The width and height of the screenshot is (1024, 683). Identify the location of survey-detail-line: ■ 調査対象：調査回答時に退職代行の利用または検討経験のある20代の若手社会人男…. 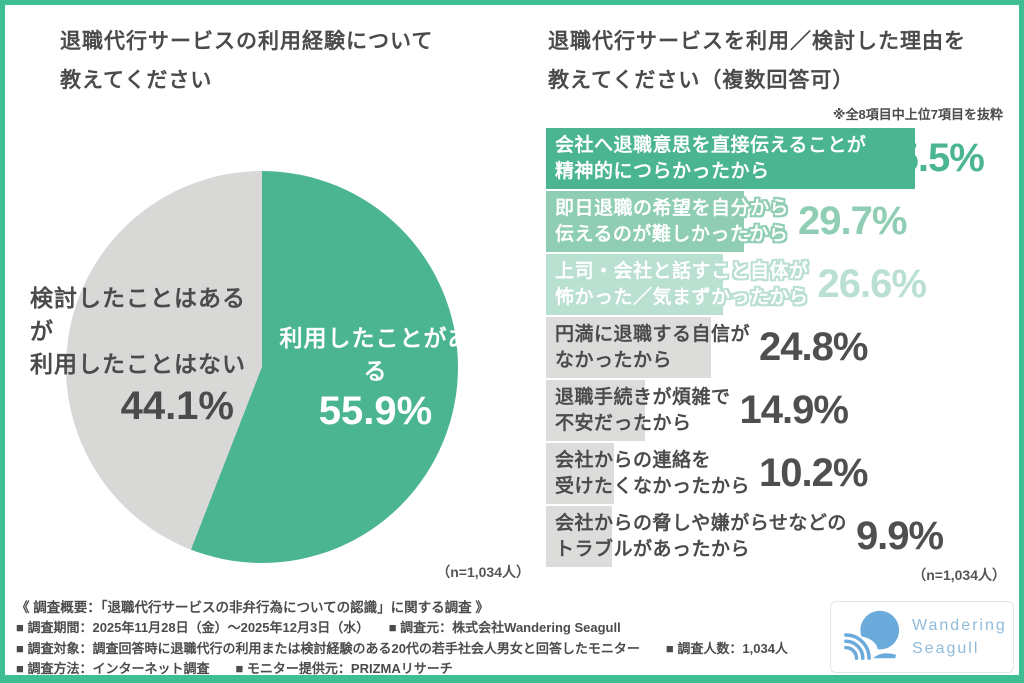
(402, 648).